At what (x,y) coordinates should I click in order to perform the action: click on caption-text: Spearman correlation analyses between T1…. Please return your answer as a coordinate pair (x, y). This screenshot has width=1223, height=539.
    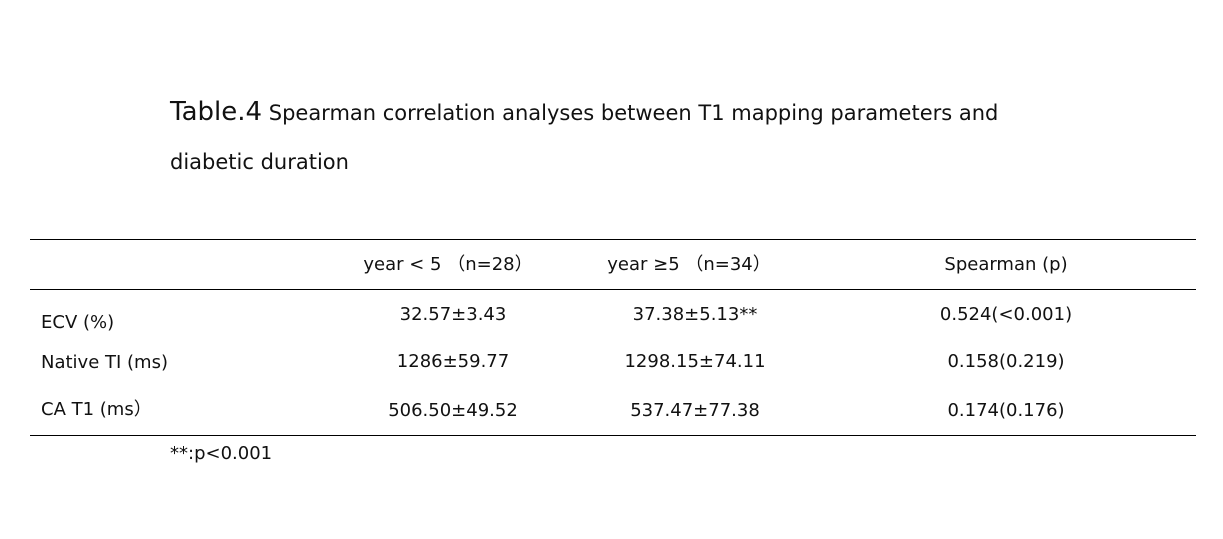
    Looking at the image, I should click on (633, 113).